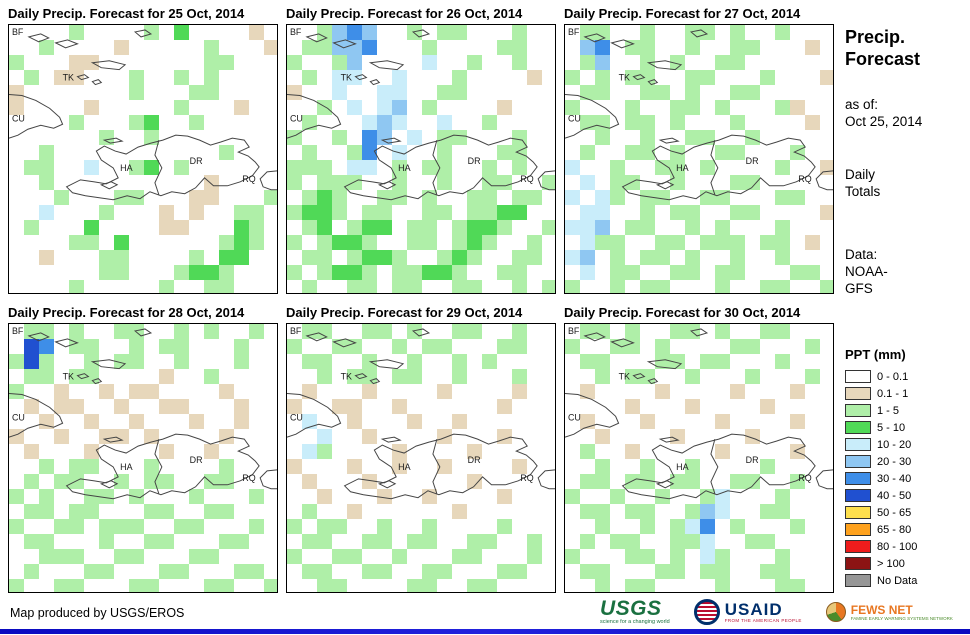 This screenshot has height=635, width=970. What do you see at coordinates (706, 612) in the screenshot?
I see `usaid-emblem-icon` at bounding box center [706, 612].